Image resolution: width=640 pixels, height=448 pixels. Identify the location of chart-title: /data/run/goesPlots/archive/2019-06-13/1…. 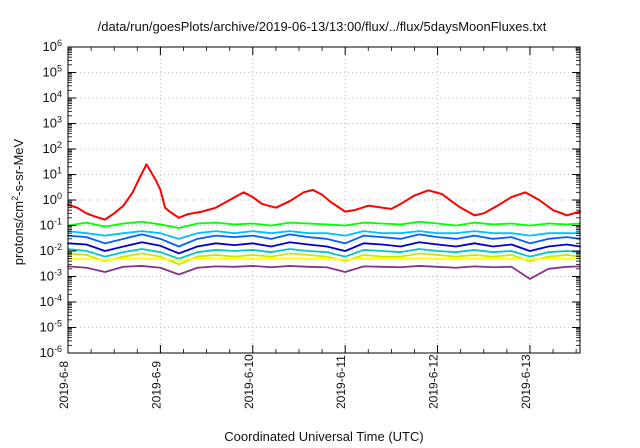
(322, 26).